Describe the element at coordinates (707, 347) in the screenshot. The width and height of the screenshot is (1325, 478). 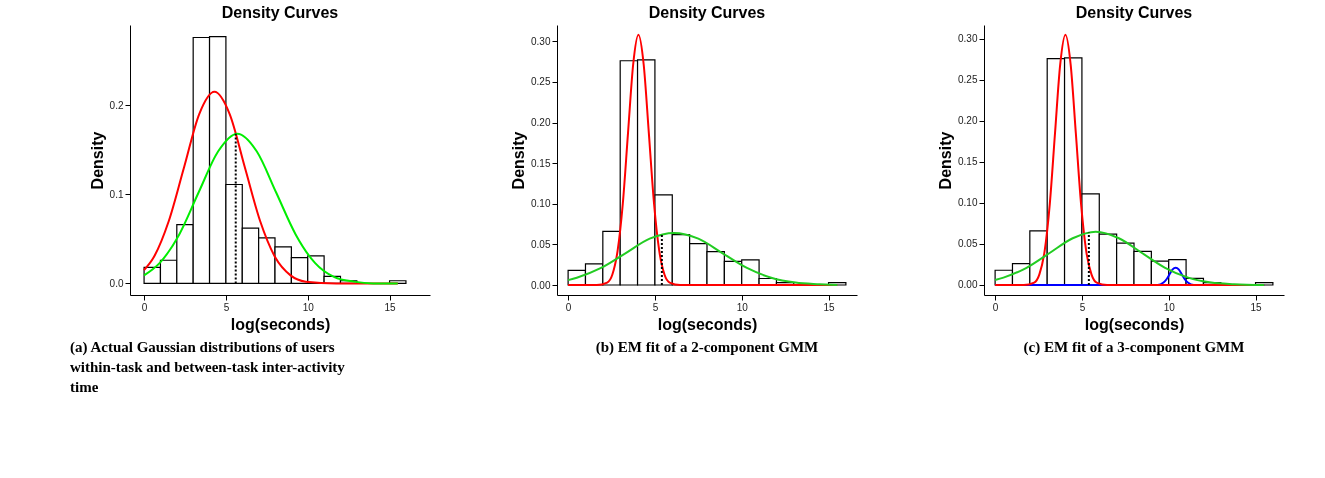
I see `text: (b) EM fit of a 2-component GMM` at that location.